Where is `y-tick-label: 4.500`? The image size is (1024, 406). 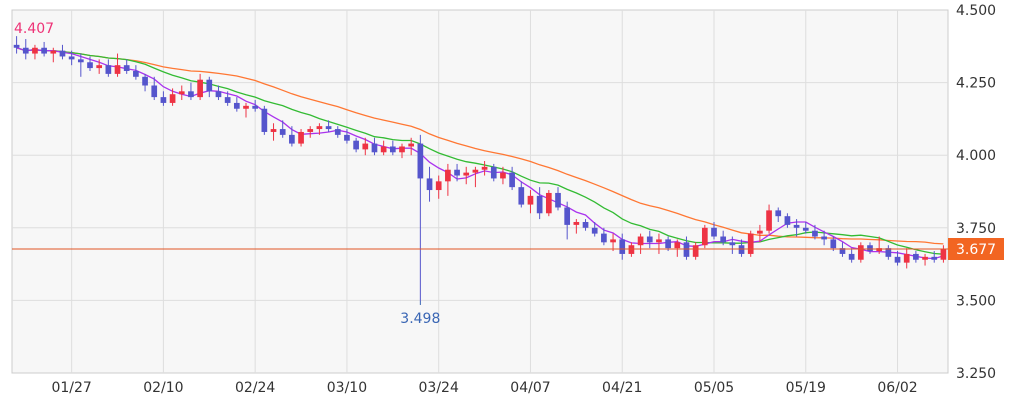 y-tick-label: 4.500 is located at coordinates (976, 11).